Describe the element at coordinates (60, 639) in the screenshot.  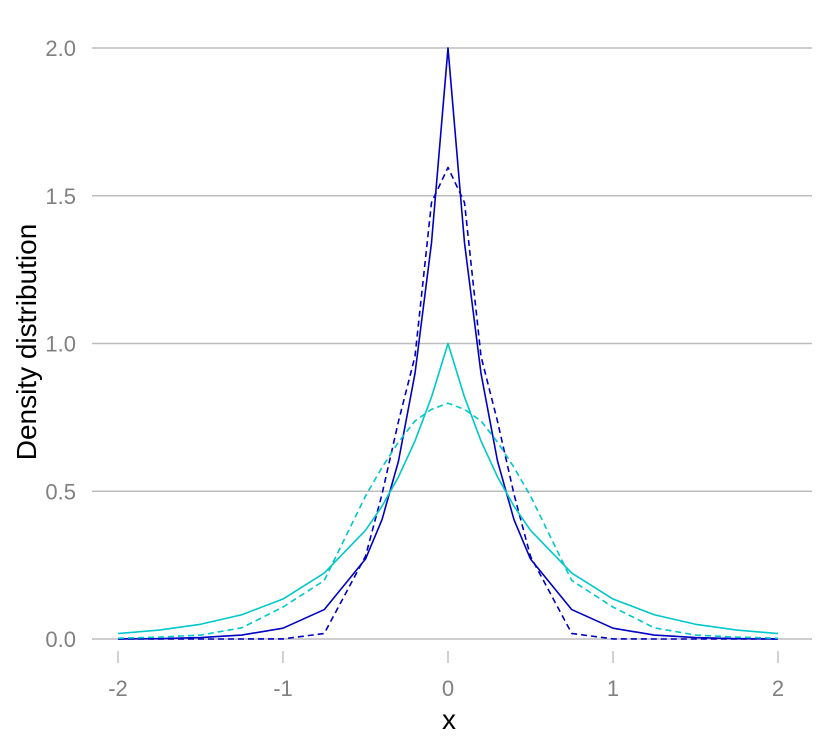
I see `y-tick-label-0: 0.0` at that location.